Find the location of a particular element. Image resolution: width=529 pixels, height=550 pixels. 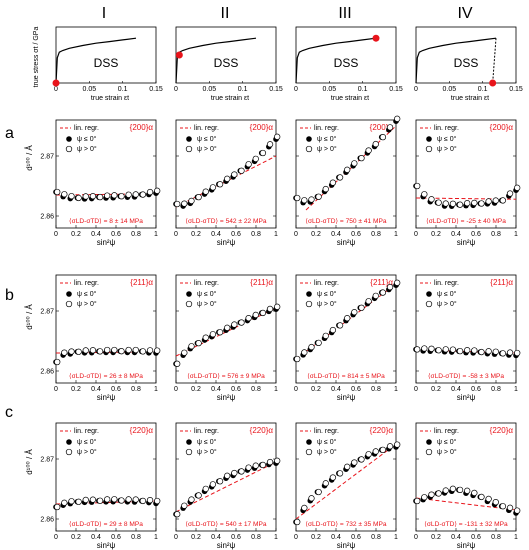

stress-result-label: ⟨σLD-σTD⟩ = -25 ± 40 MPa is located at coordinates (466, 221).